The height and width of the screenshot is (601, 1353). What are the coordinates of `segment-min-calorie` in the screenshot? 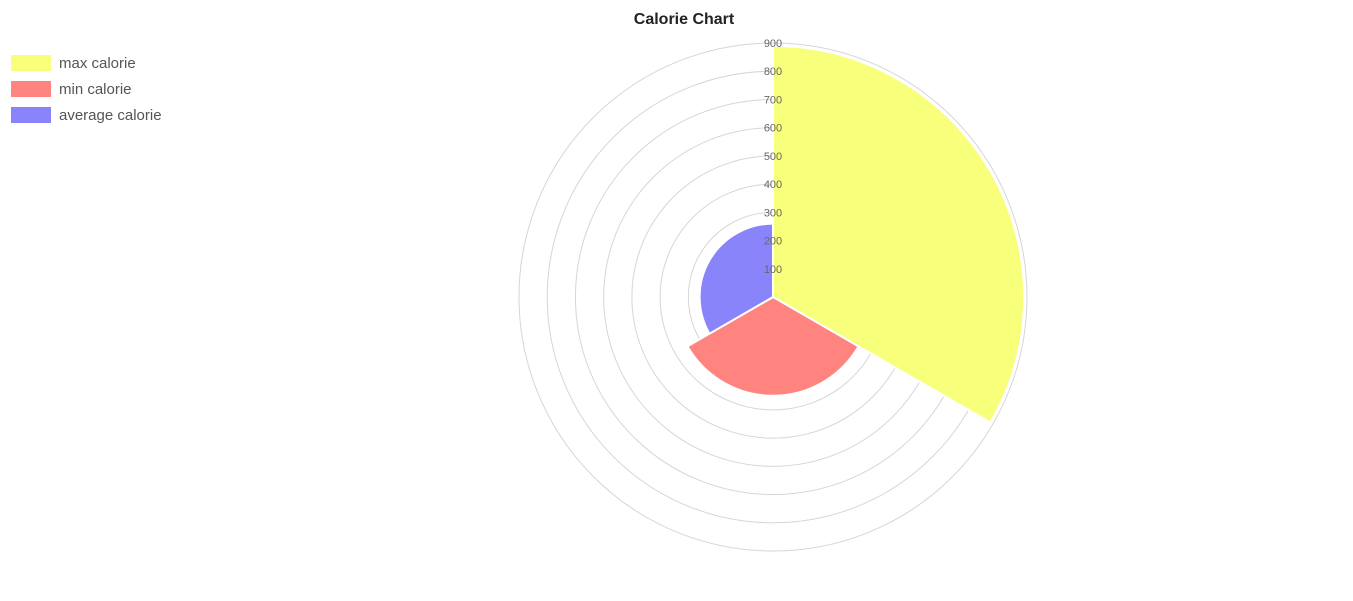 It's located at (773, 346).